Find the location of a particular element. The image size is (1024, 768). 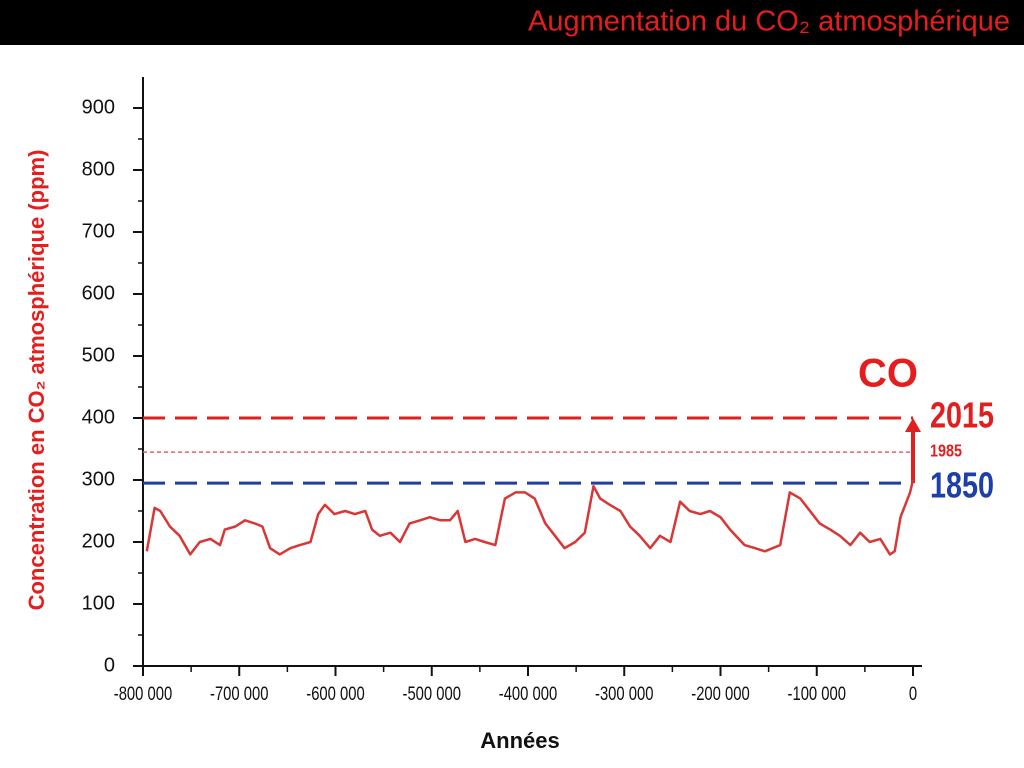

x-tick-label: -500 000 is located at coordinates (432, 693).